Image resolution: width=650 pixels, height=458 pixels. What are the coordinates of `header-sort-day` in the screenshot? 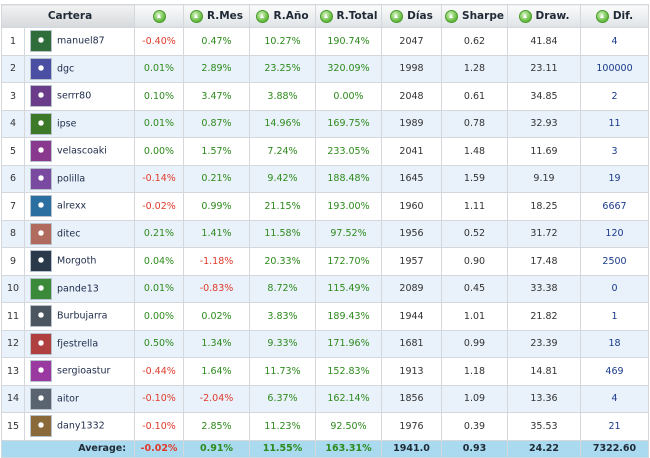 It's located at (159, 16).